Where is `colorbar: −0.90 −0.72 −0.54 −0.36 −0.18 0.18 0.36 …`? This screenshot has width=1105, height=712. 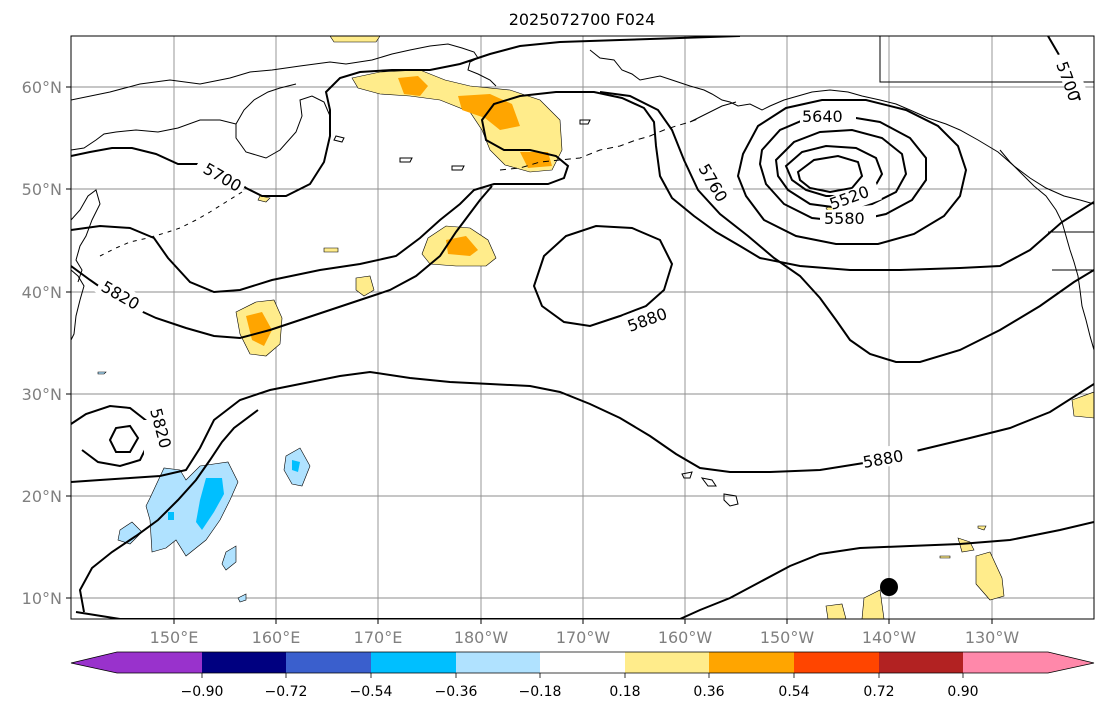 colorbar: −0.90 −0.72 −0.54 −0.36 −0.18 0.18 0.36 … is located at coordinates (582, 675).